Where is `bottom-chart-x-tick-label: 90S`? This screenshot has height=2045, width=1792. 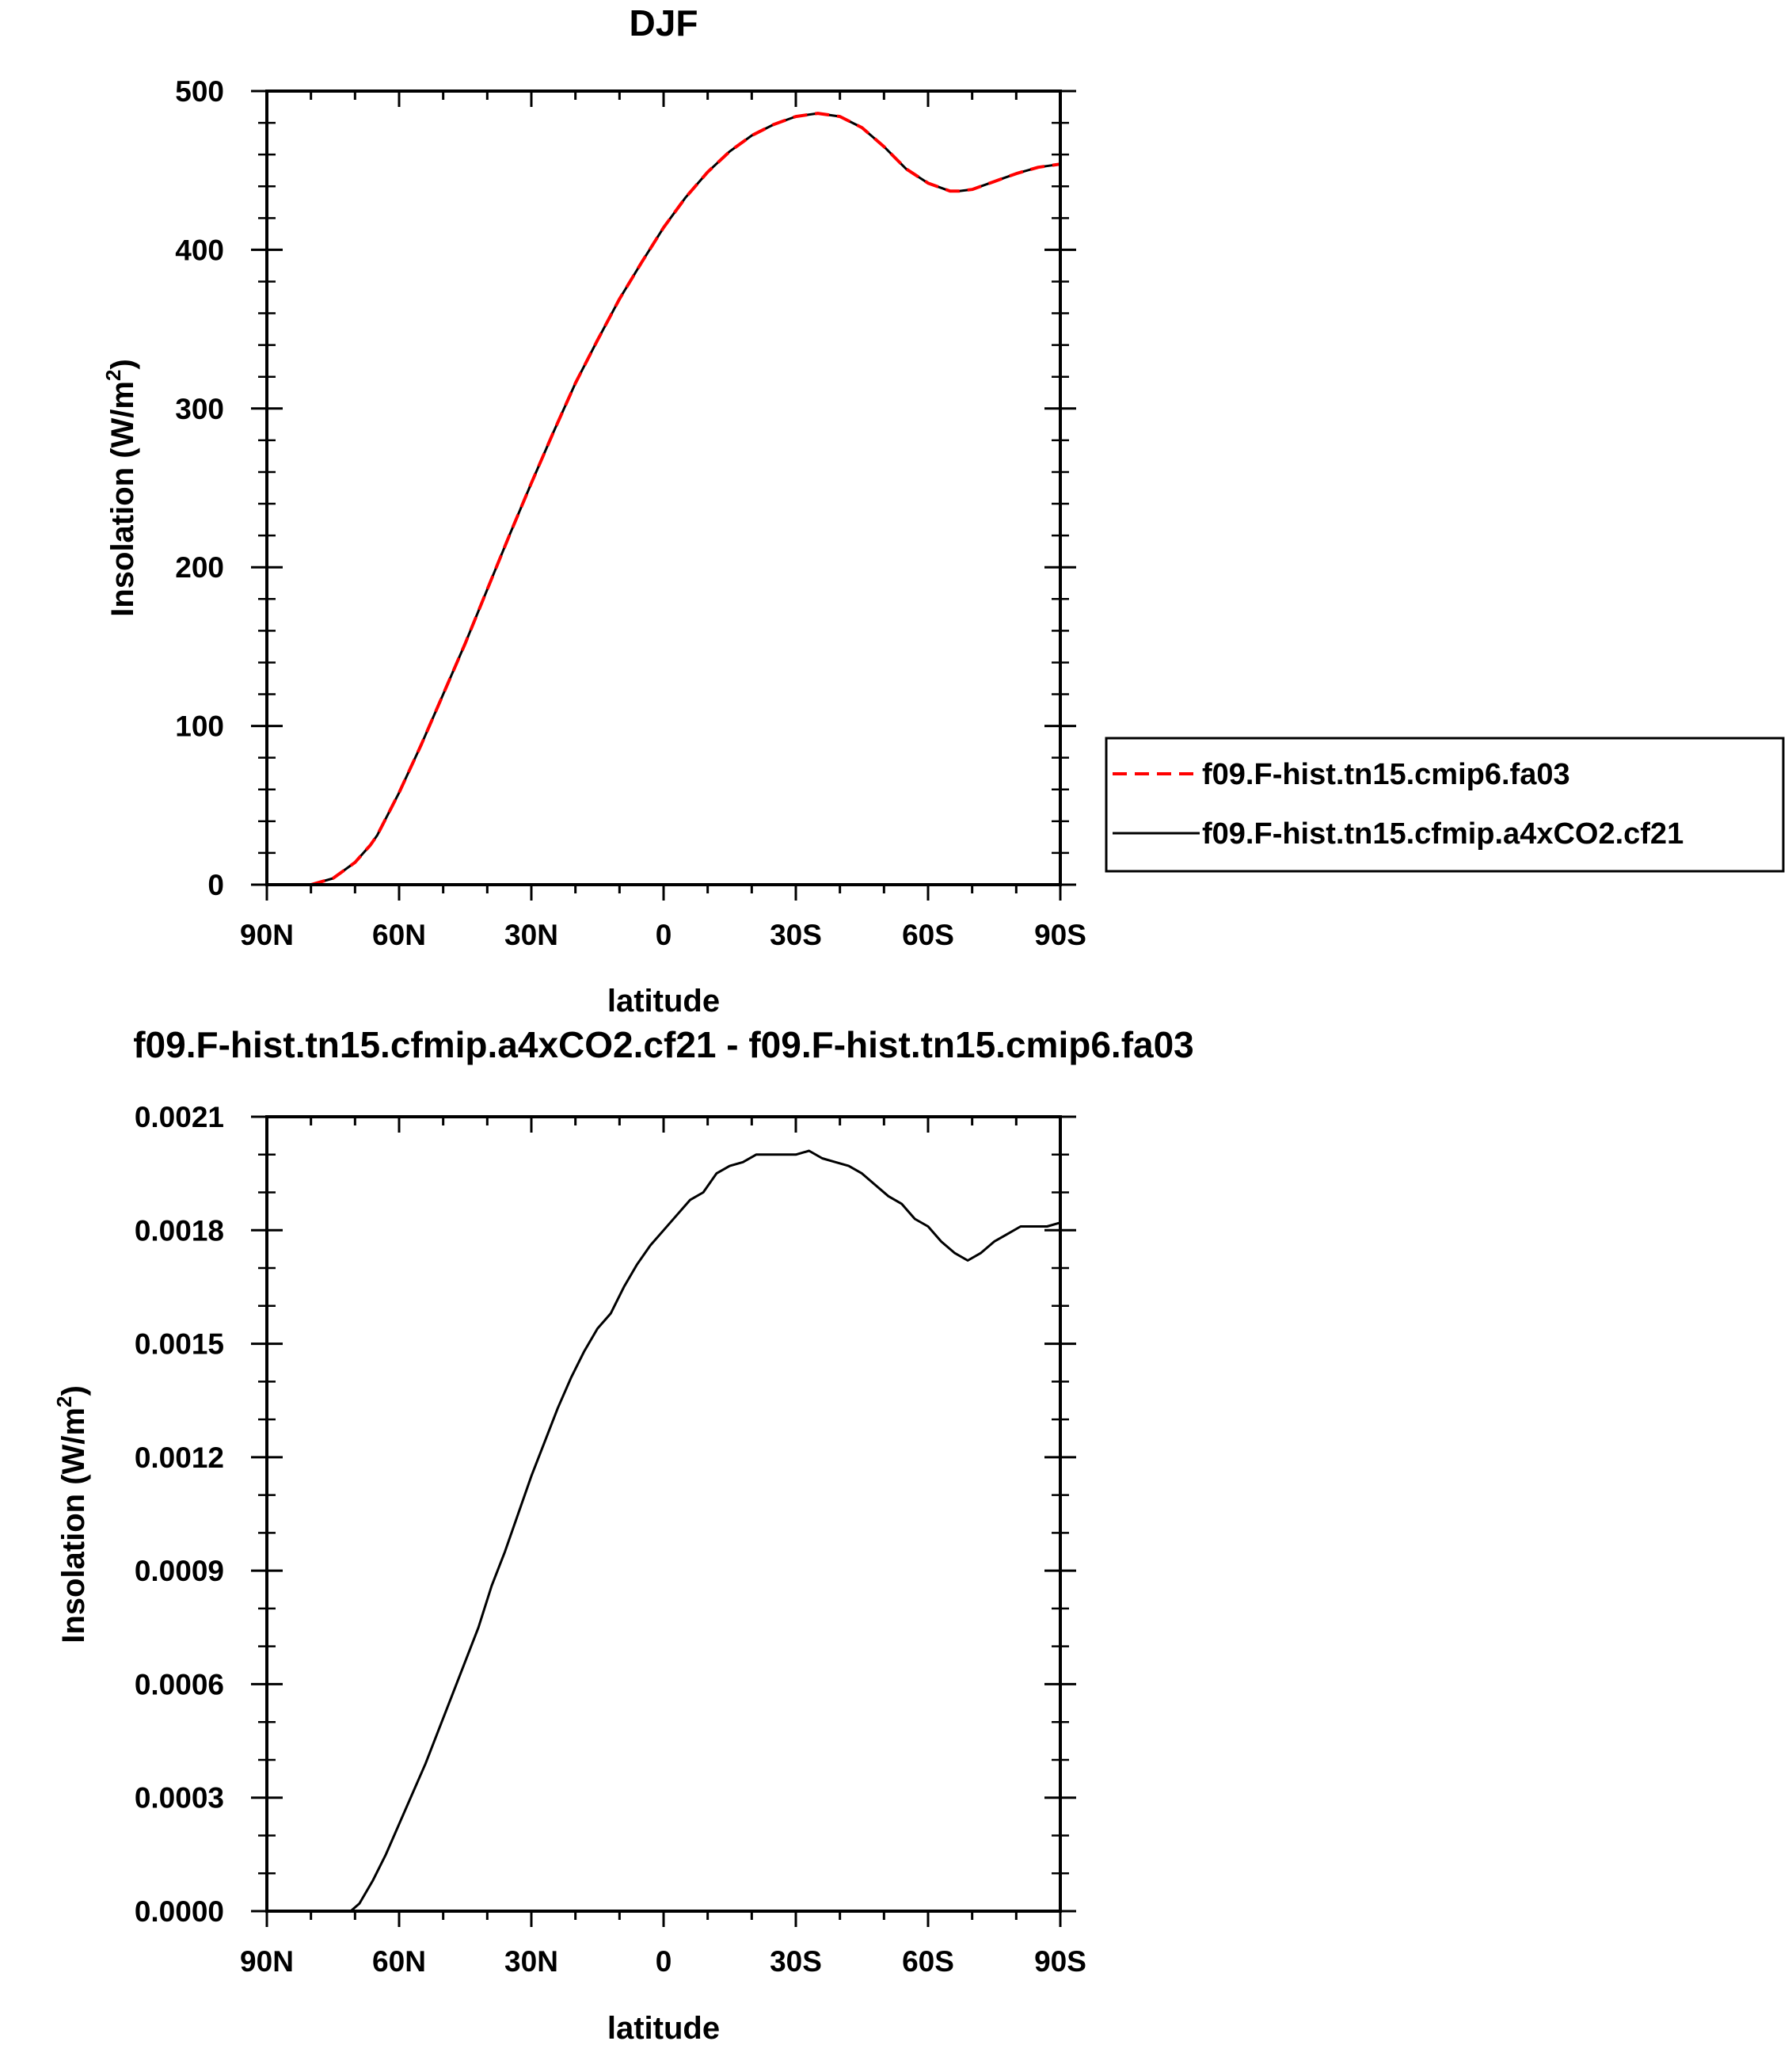
bottom-chart-x-tick-label: 90S is located at coordinates (1060, 1961).